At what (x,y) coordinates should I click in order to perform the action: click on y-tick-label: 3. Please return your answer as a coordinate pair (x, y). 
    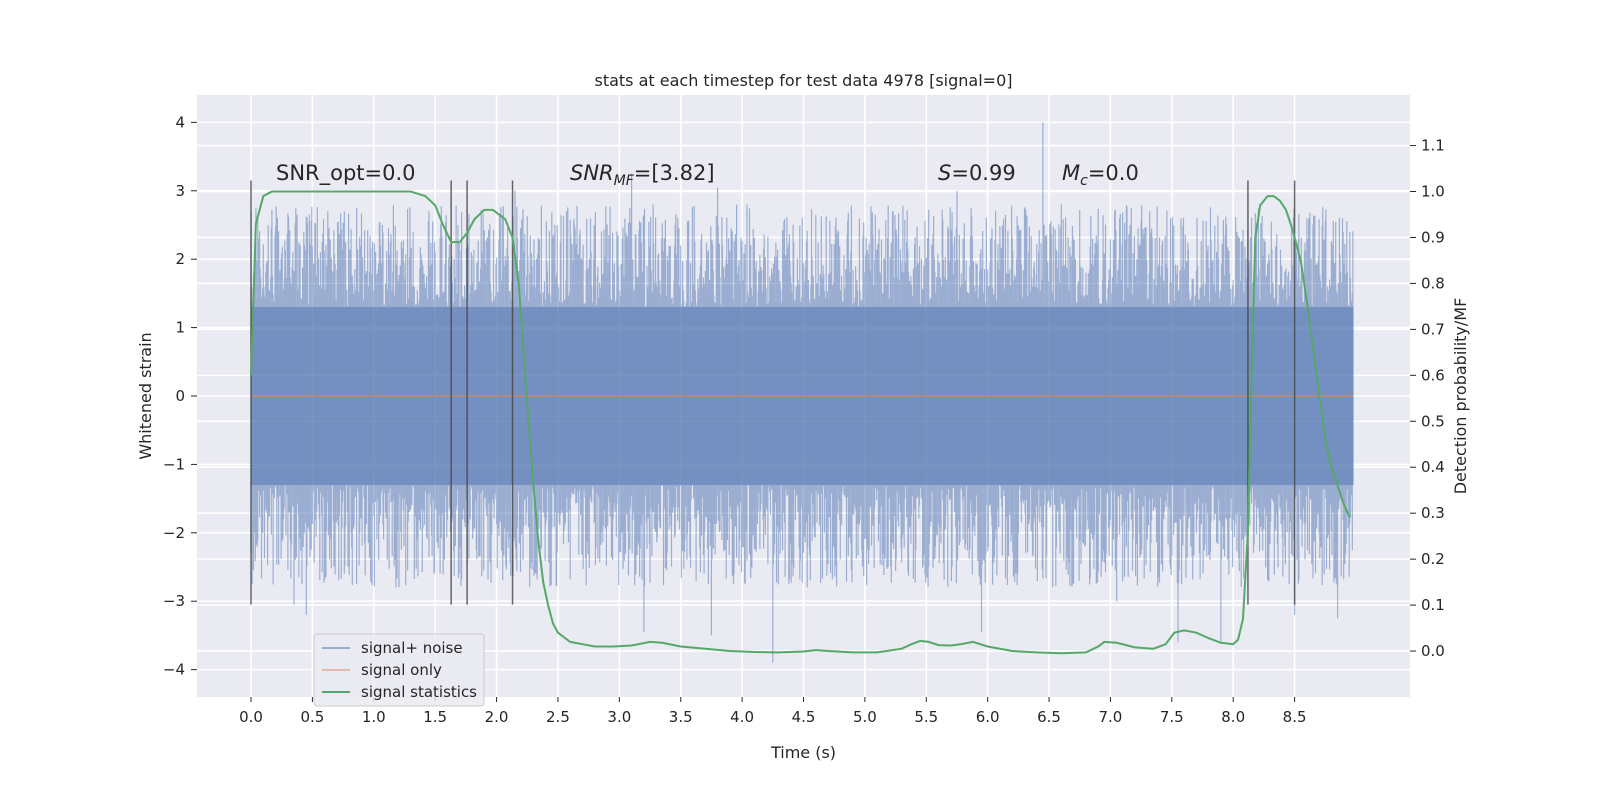
    Looking at the image, I should click on (180, 191).